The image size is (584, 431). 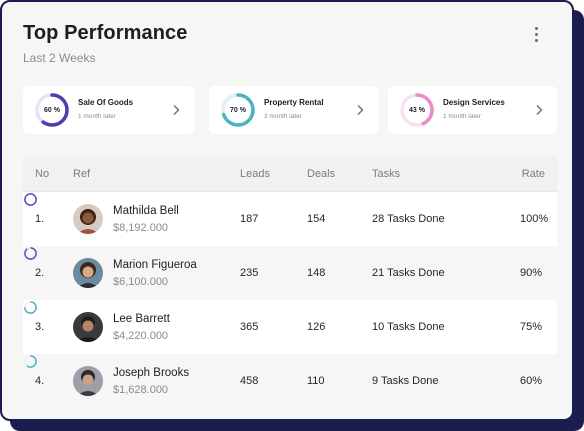 I want to click on leads-value: 365, so click(x=249, y=327).